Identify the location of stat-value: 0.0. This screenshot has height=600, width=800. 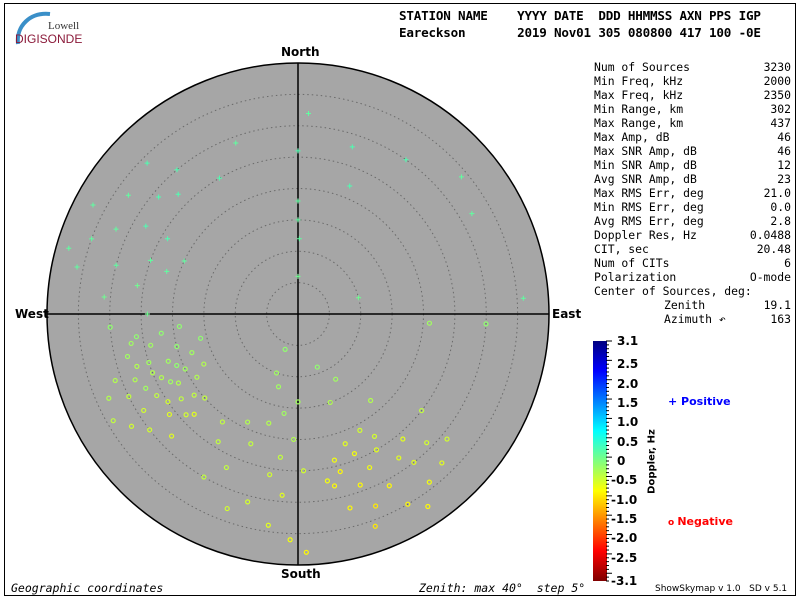
(780, 207).